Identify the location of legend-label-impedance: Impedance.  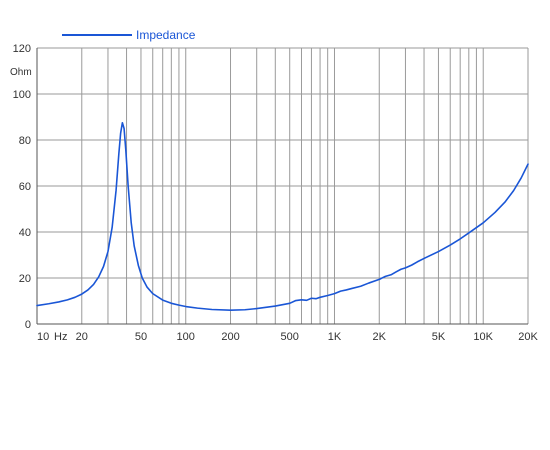
(166, 35).